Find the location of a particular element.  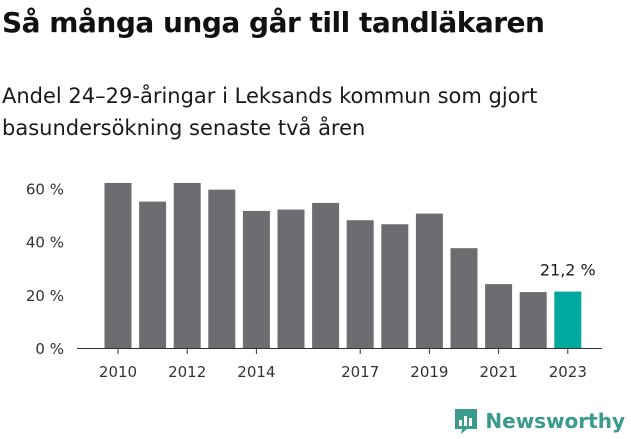

y-tick-label: 60 % is located at coordinates (45, 189).